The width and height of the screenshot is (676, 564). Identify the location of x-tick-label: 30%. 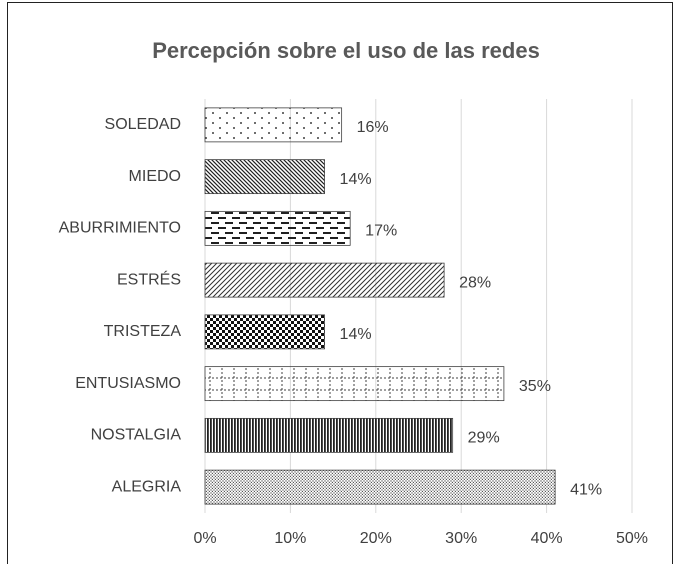
(461, 538).